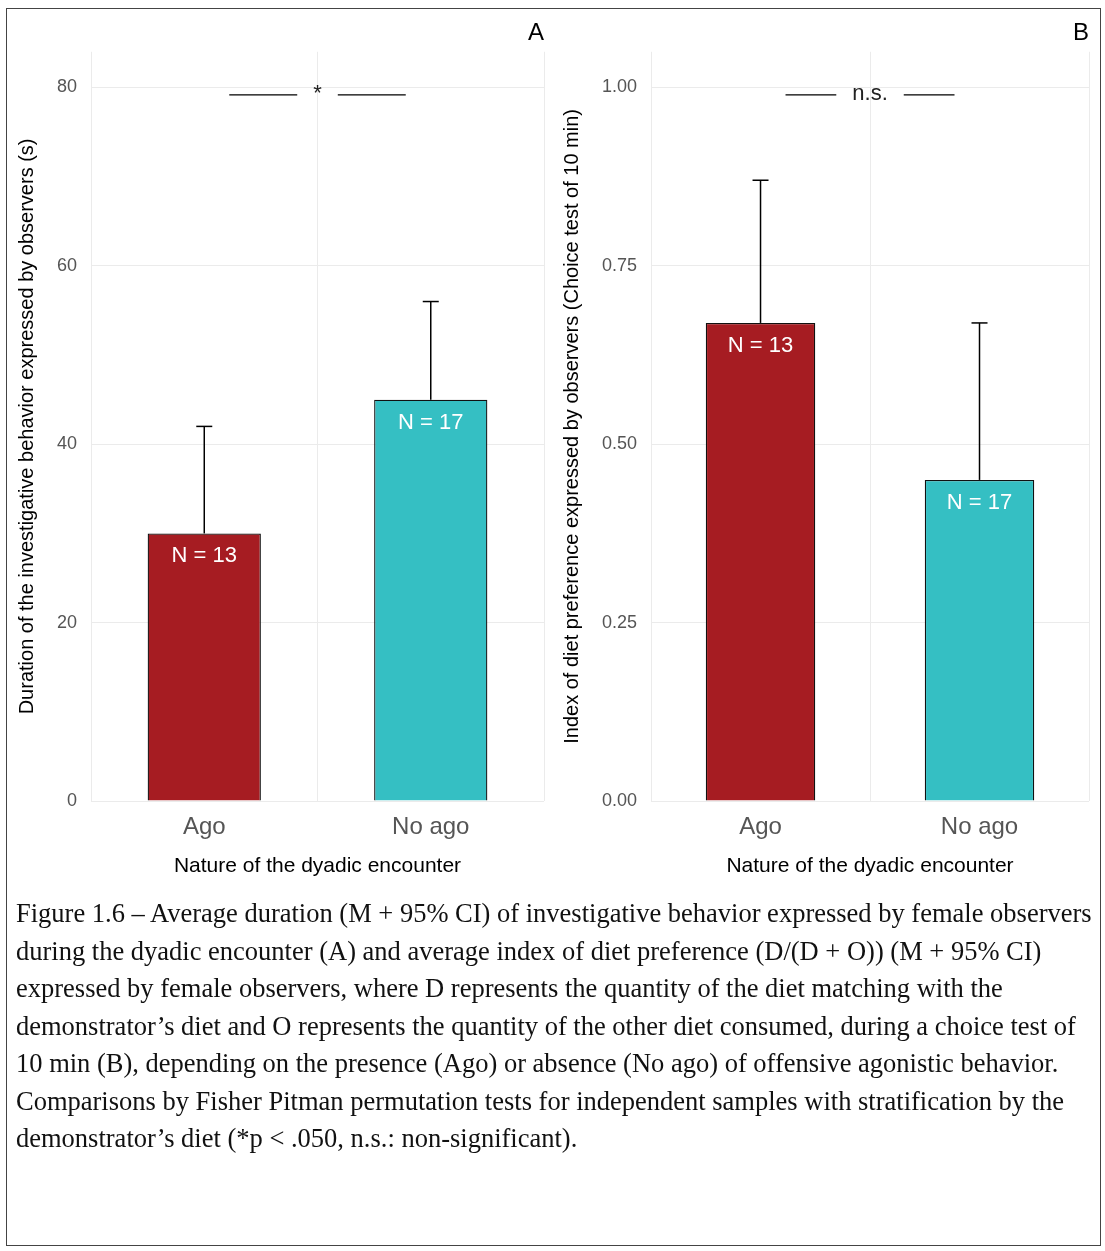 The width and height of the screenshot is (1105, 1251). I want to click on annotation: *, so click(318, 92).